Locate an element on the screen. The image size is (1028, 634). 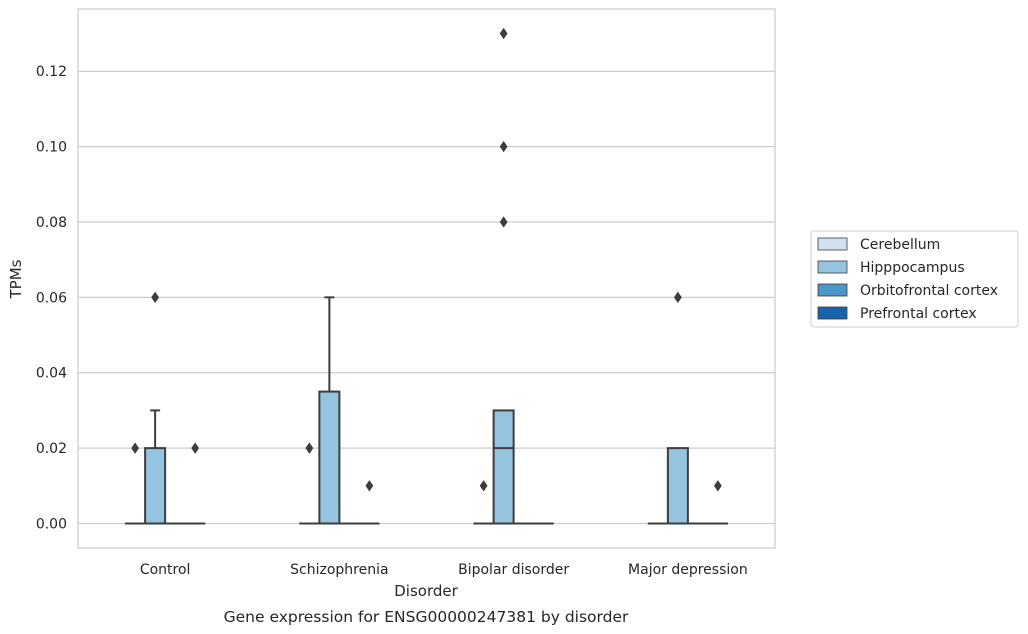
y-tick-labels: 0.00 0.02 0.04 0.06 0.08 0.10 0.12 is located at coordinates (51, 298).